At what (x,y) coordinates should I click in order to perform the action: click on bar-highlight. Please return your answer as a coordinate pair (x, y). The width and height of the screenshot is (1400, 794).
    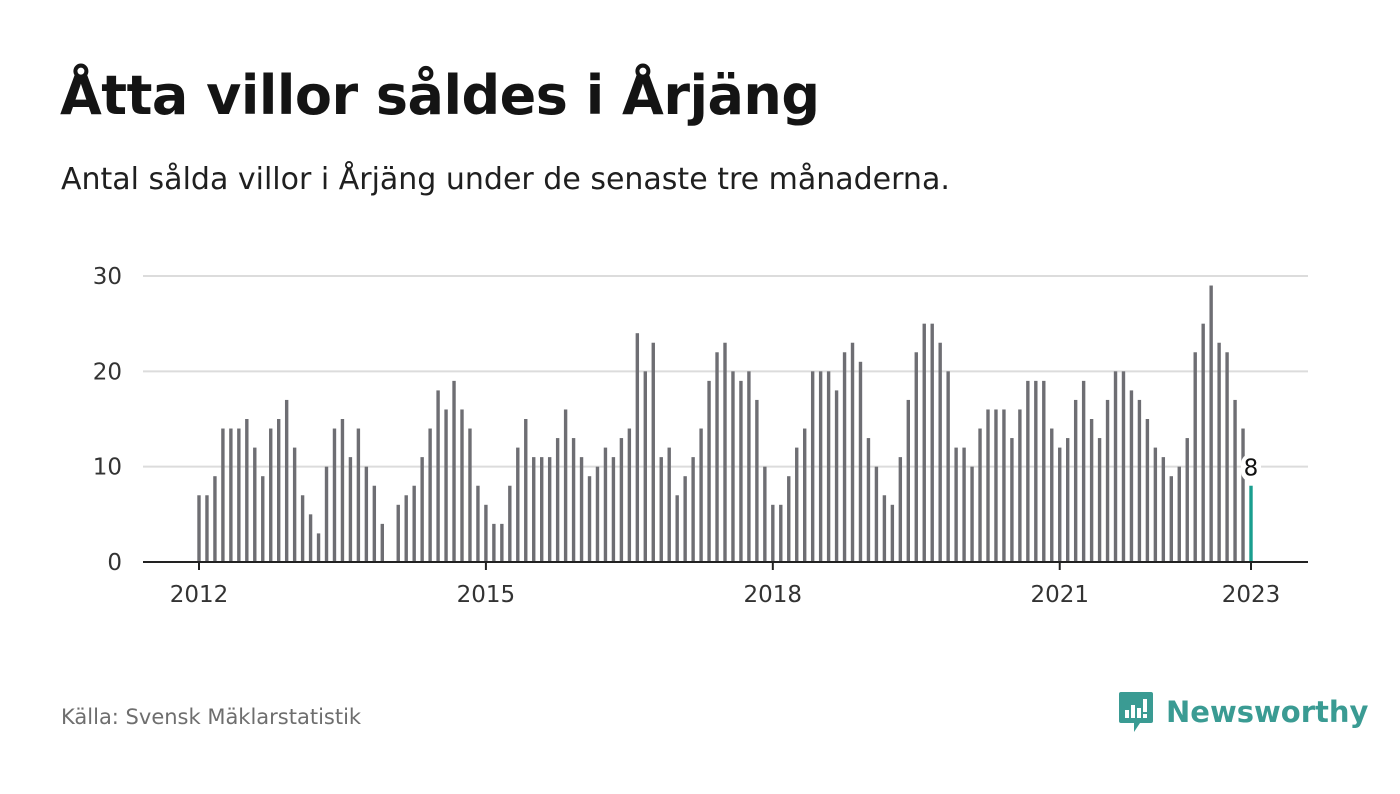
    Looking at the image, I should click on (1251, 523).